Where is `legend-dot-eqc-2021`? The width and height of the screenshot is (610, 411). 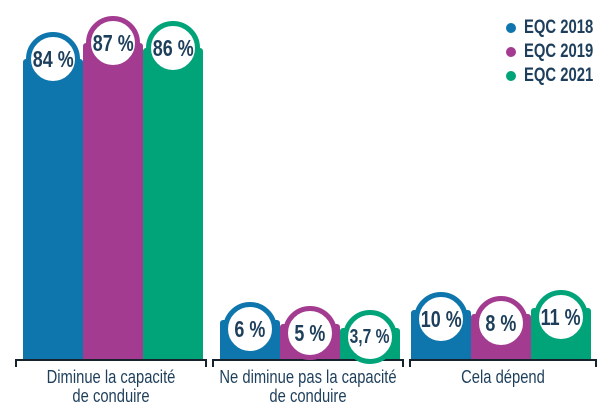 legend-dot-eqc-2021 is located at coordinates (511, 76).